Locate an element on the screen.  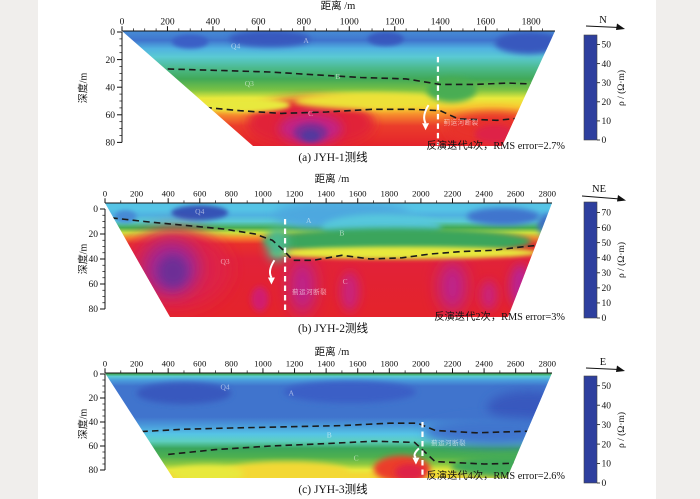
panel-a-colorbar-label: ρ / (Ω·m) is located at coordinates (621, 88).